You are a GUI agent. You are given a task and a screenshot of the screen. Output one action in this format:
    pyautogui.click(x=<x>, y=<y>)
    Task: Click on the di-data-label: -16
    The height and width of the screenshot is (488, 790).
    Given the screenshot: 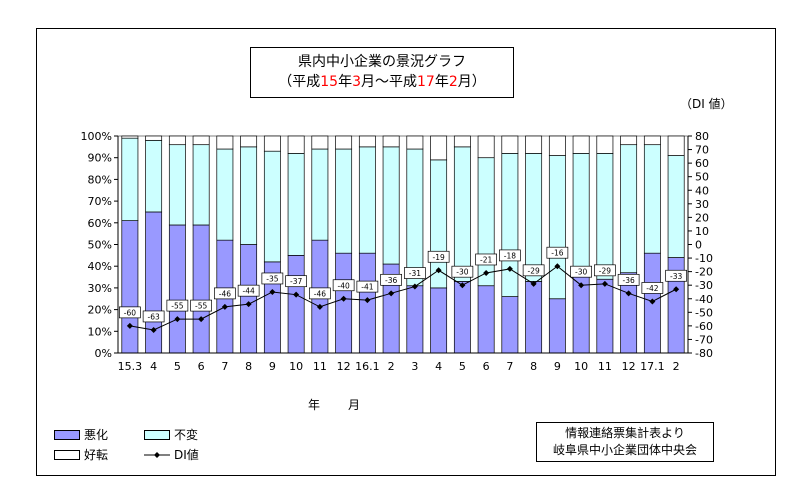 What is the action you would take?
    pyautogui.click(x=557, y=253)
    